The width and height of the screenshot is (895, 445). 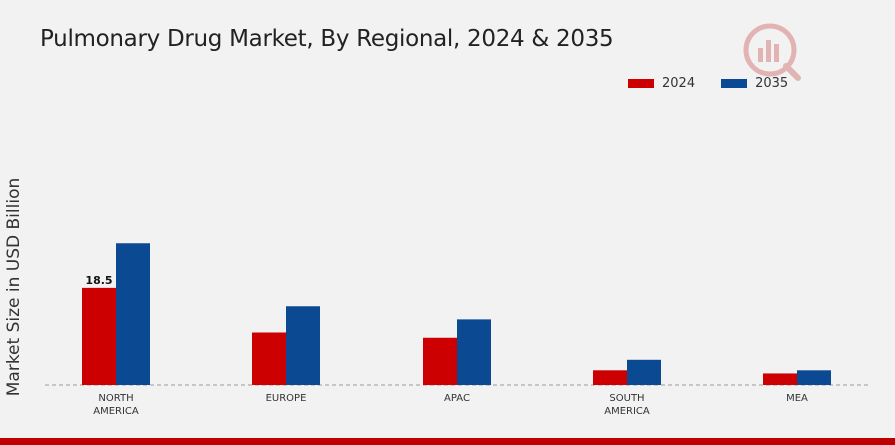 What do you see at coordinates (641, 83) in the screenshot?
I see `legend-swatch-2024` at bounding box center [641, 83].